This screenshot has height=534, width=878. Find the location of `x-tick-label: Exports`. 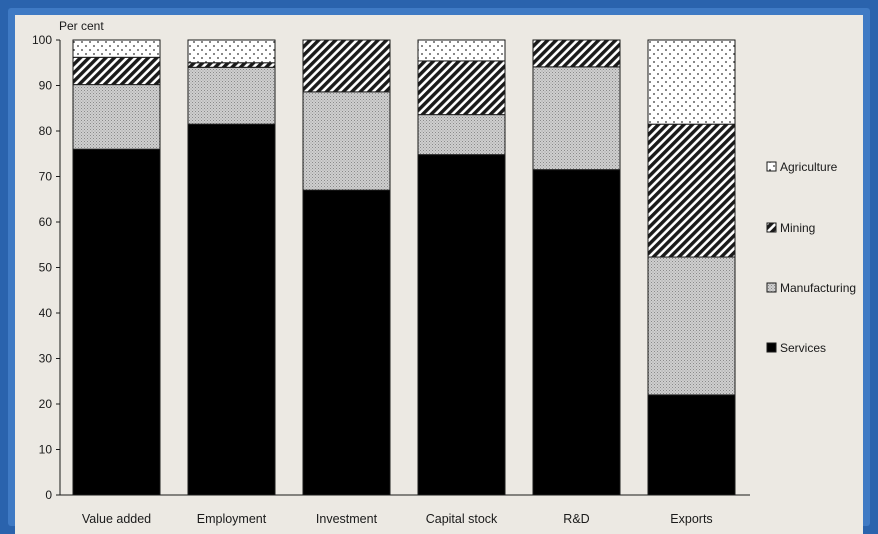

x-tick-label: Exports is located at coordinates (691, 519).